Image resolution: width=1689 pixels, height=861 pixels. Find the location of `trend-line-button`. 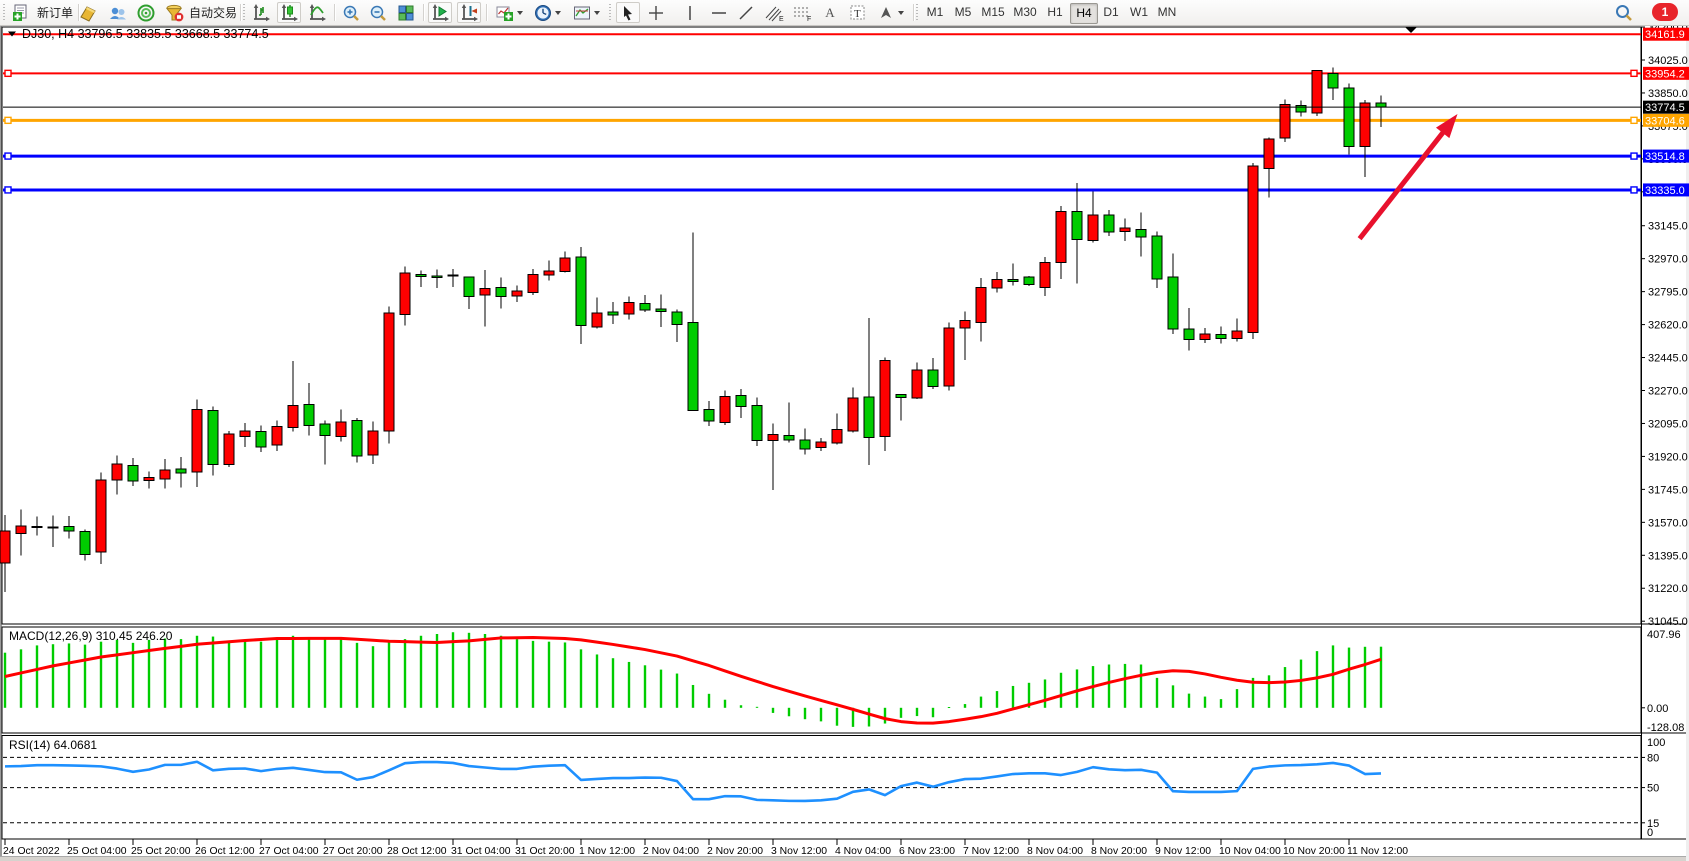

trend-line-button is located at coordinates (746, 12).